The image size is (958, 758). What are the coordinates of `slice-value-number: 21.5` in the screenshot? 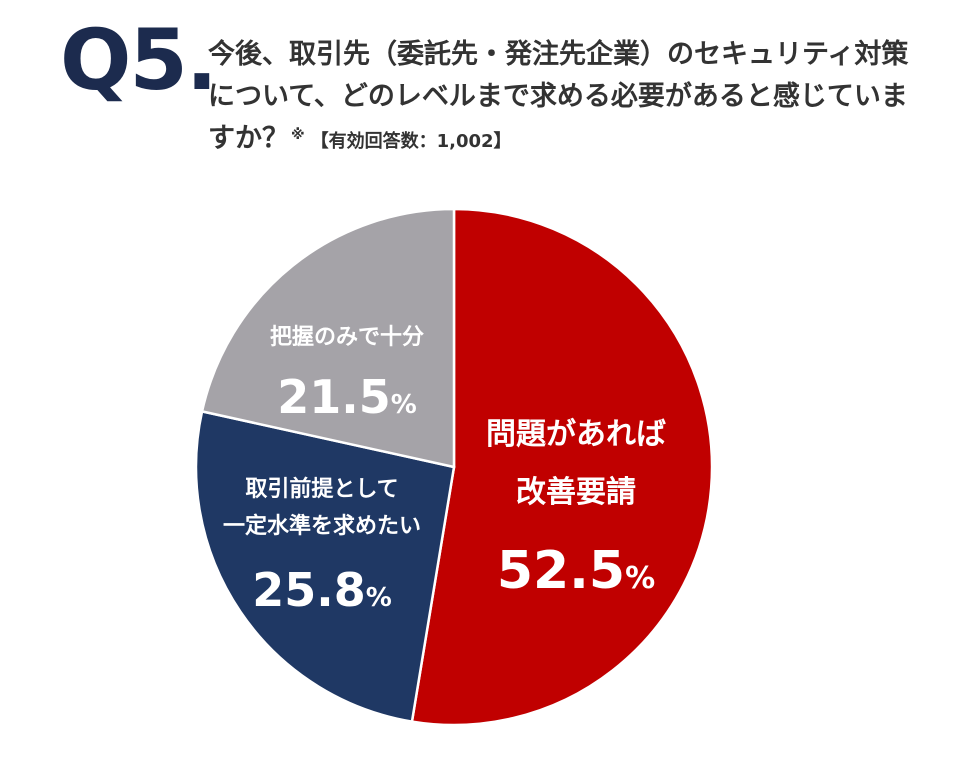 It's located at (334, 397).